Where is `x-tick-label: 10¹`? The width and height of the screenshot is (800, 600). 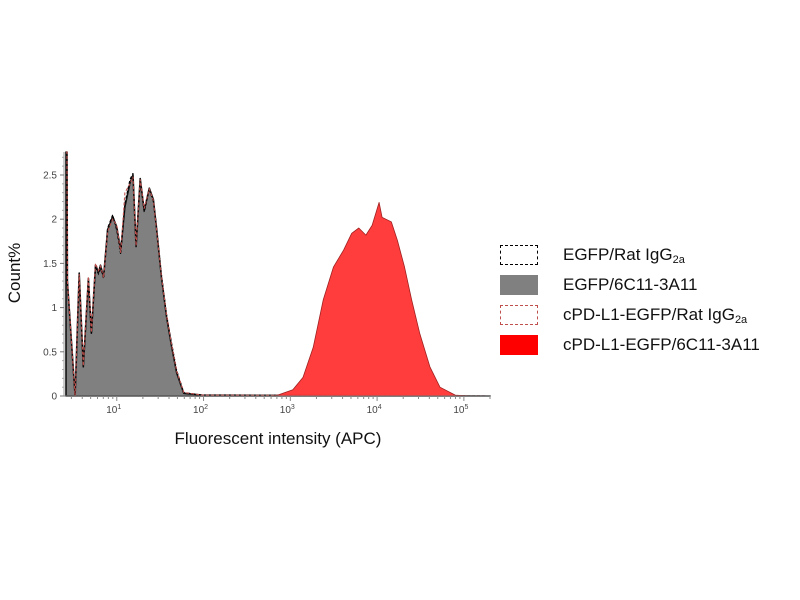 x-tick-label: 10¹ is located at coordinates (113, 410).